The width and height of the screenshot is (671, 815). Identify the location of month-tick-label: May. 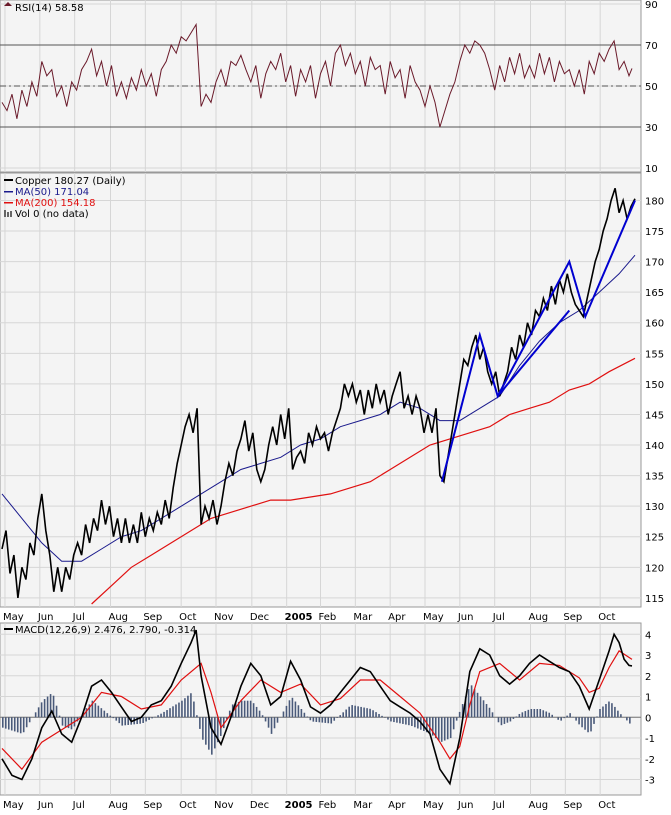
(433, 617).